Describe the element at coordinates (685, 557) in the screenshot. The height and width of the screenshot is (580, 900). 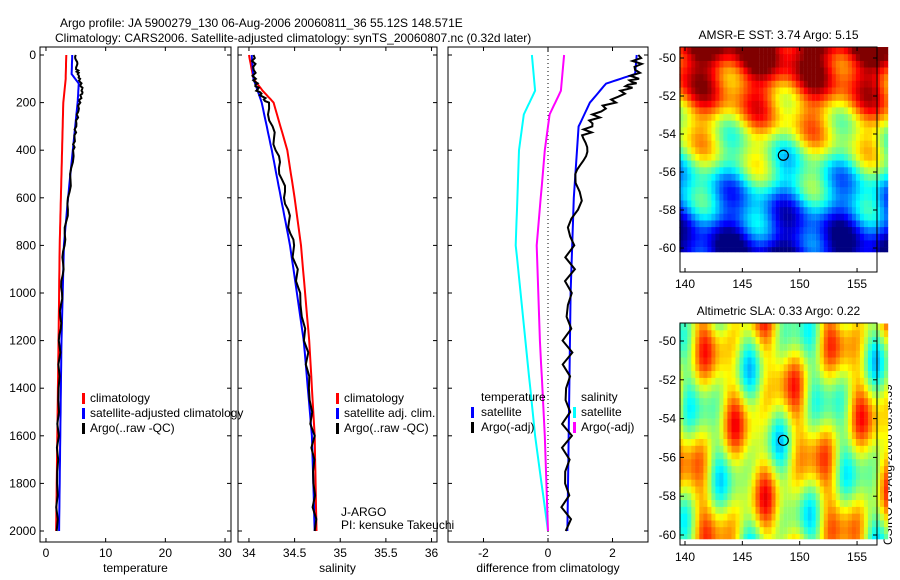
I see `x-tick-label: 140` at that location.